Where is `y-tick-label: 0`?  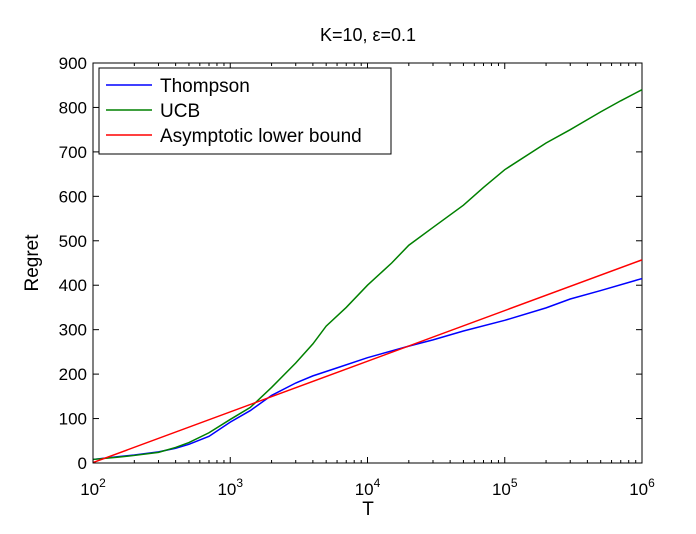 y-tick-label: 0 is located at coordinates (82, 463).